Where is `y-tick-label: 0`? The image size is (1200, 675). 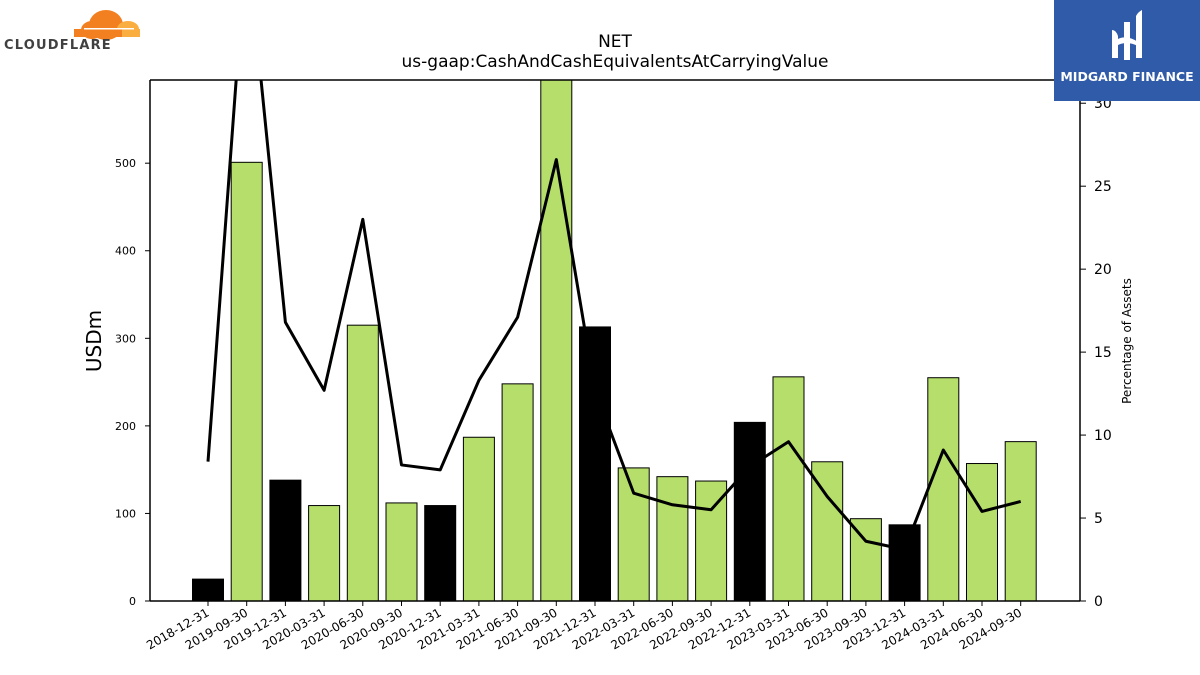 y-tick-label: 0 is located at coordinates (132, 601).